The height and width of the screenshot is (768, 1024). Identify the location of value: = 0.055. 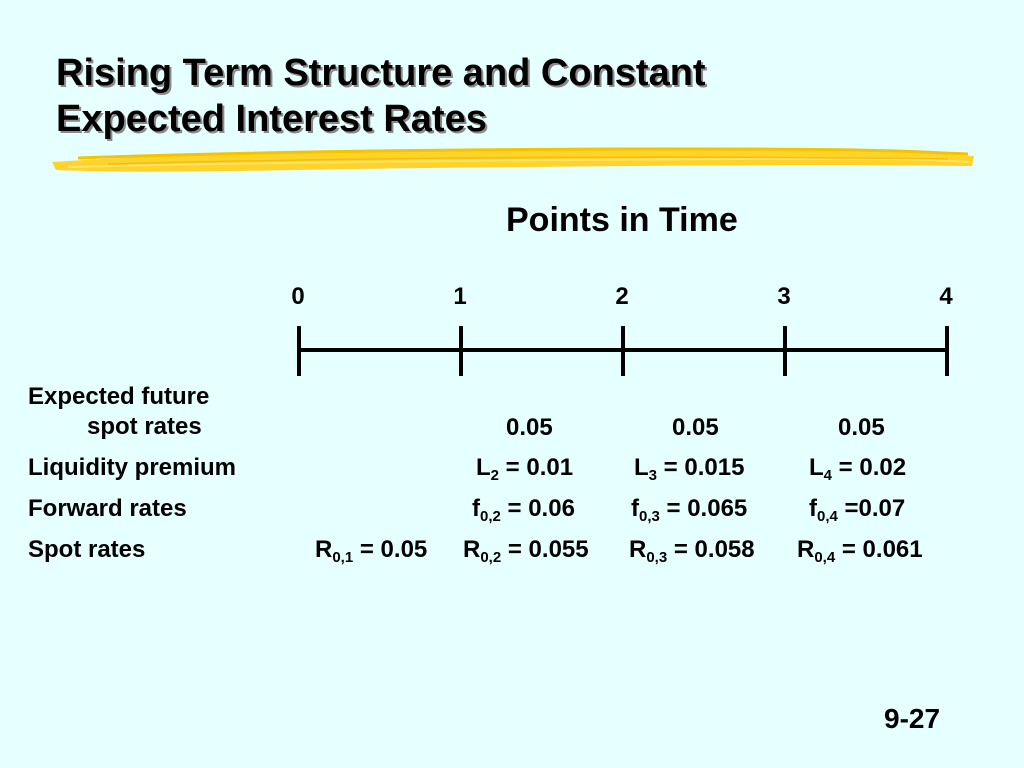
(545, 549).